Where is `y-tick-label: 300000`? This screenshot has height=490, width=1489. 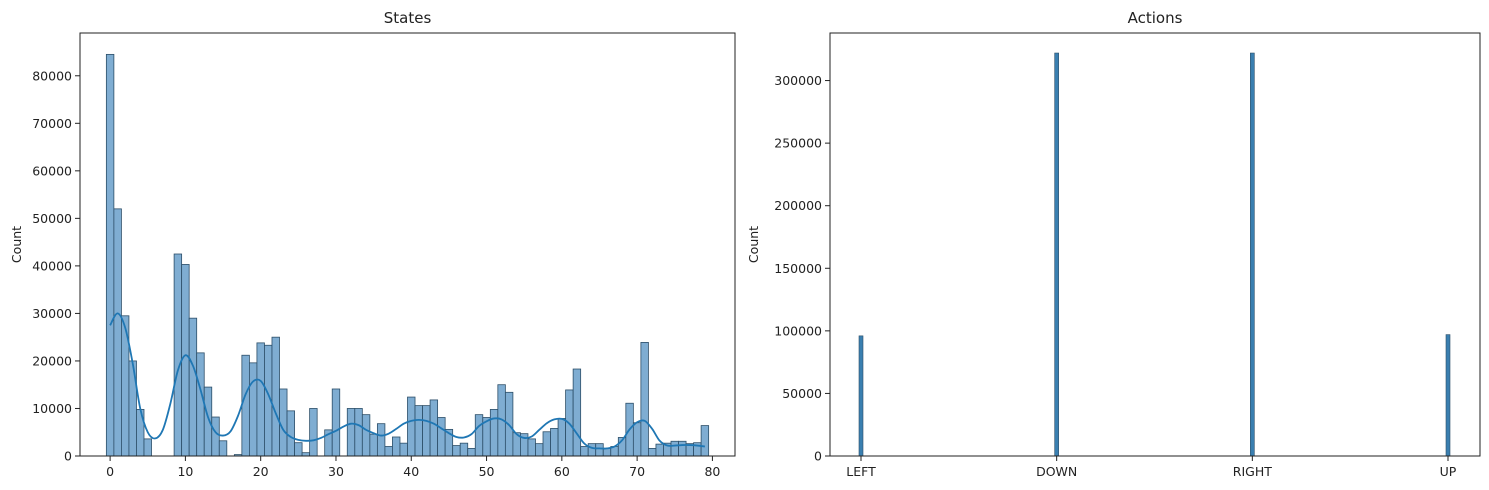 y-tick-label: 300000 is located at coordinates (798, 80).